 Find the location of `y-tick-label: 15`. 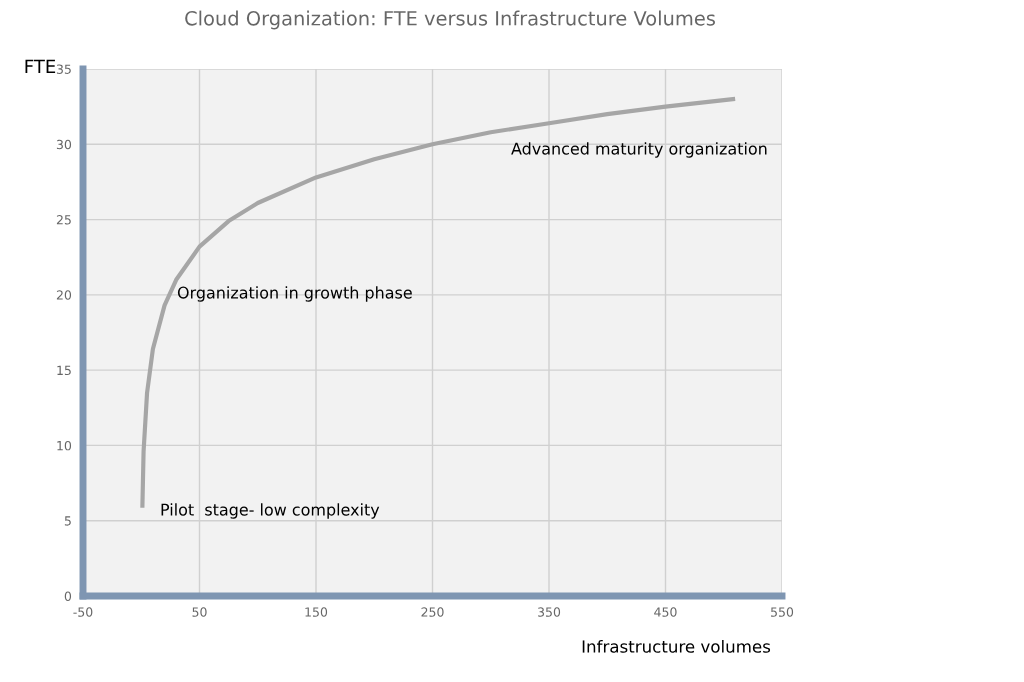

y-tick-label: 15 is located at coordinates (64, 370).